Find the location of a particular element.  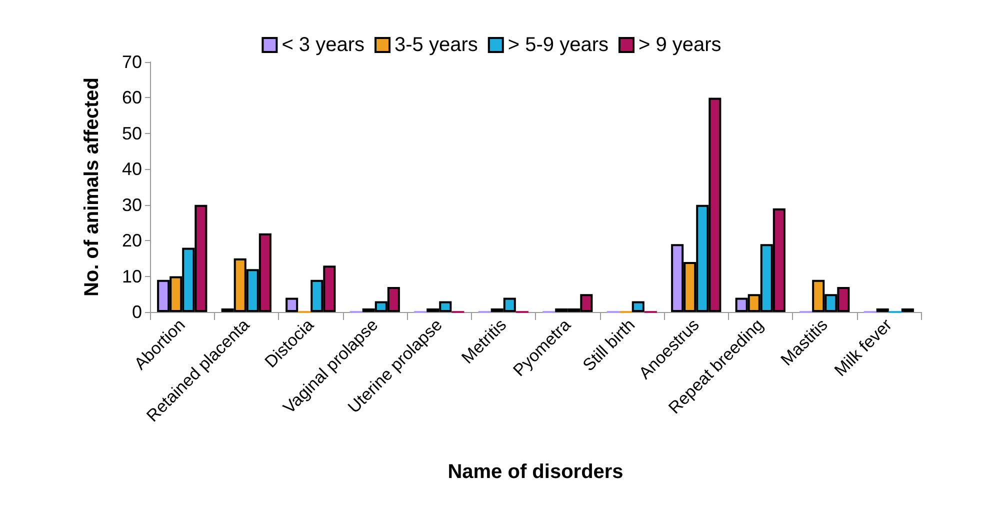

y-tick-label: 60 is located at coordinates (132, 98).